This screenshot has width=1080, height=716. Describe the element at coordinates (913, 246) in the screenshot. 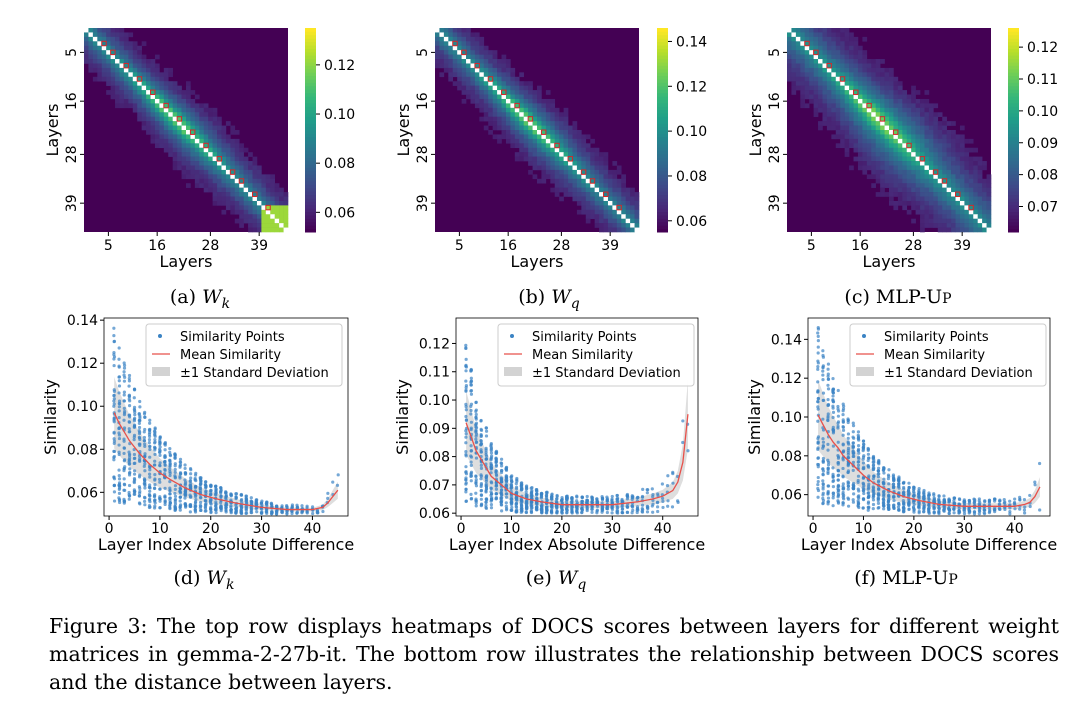

I see `x-tick-label: 28` at that location.